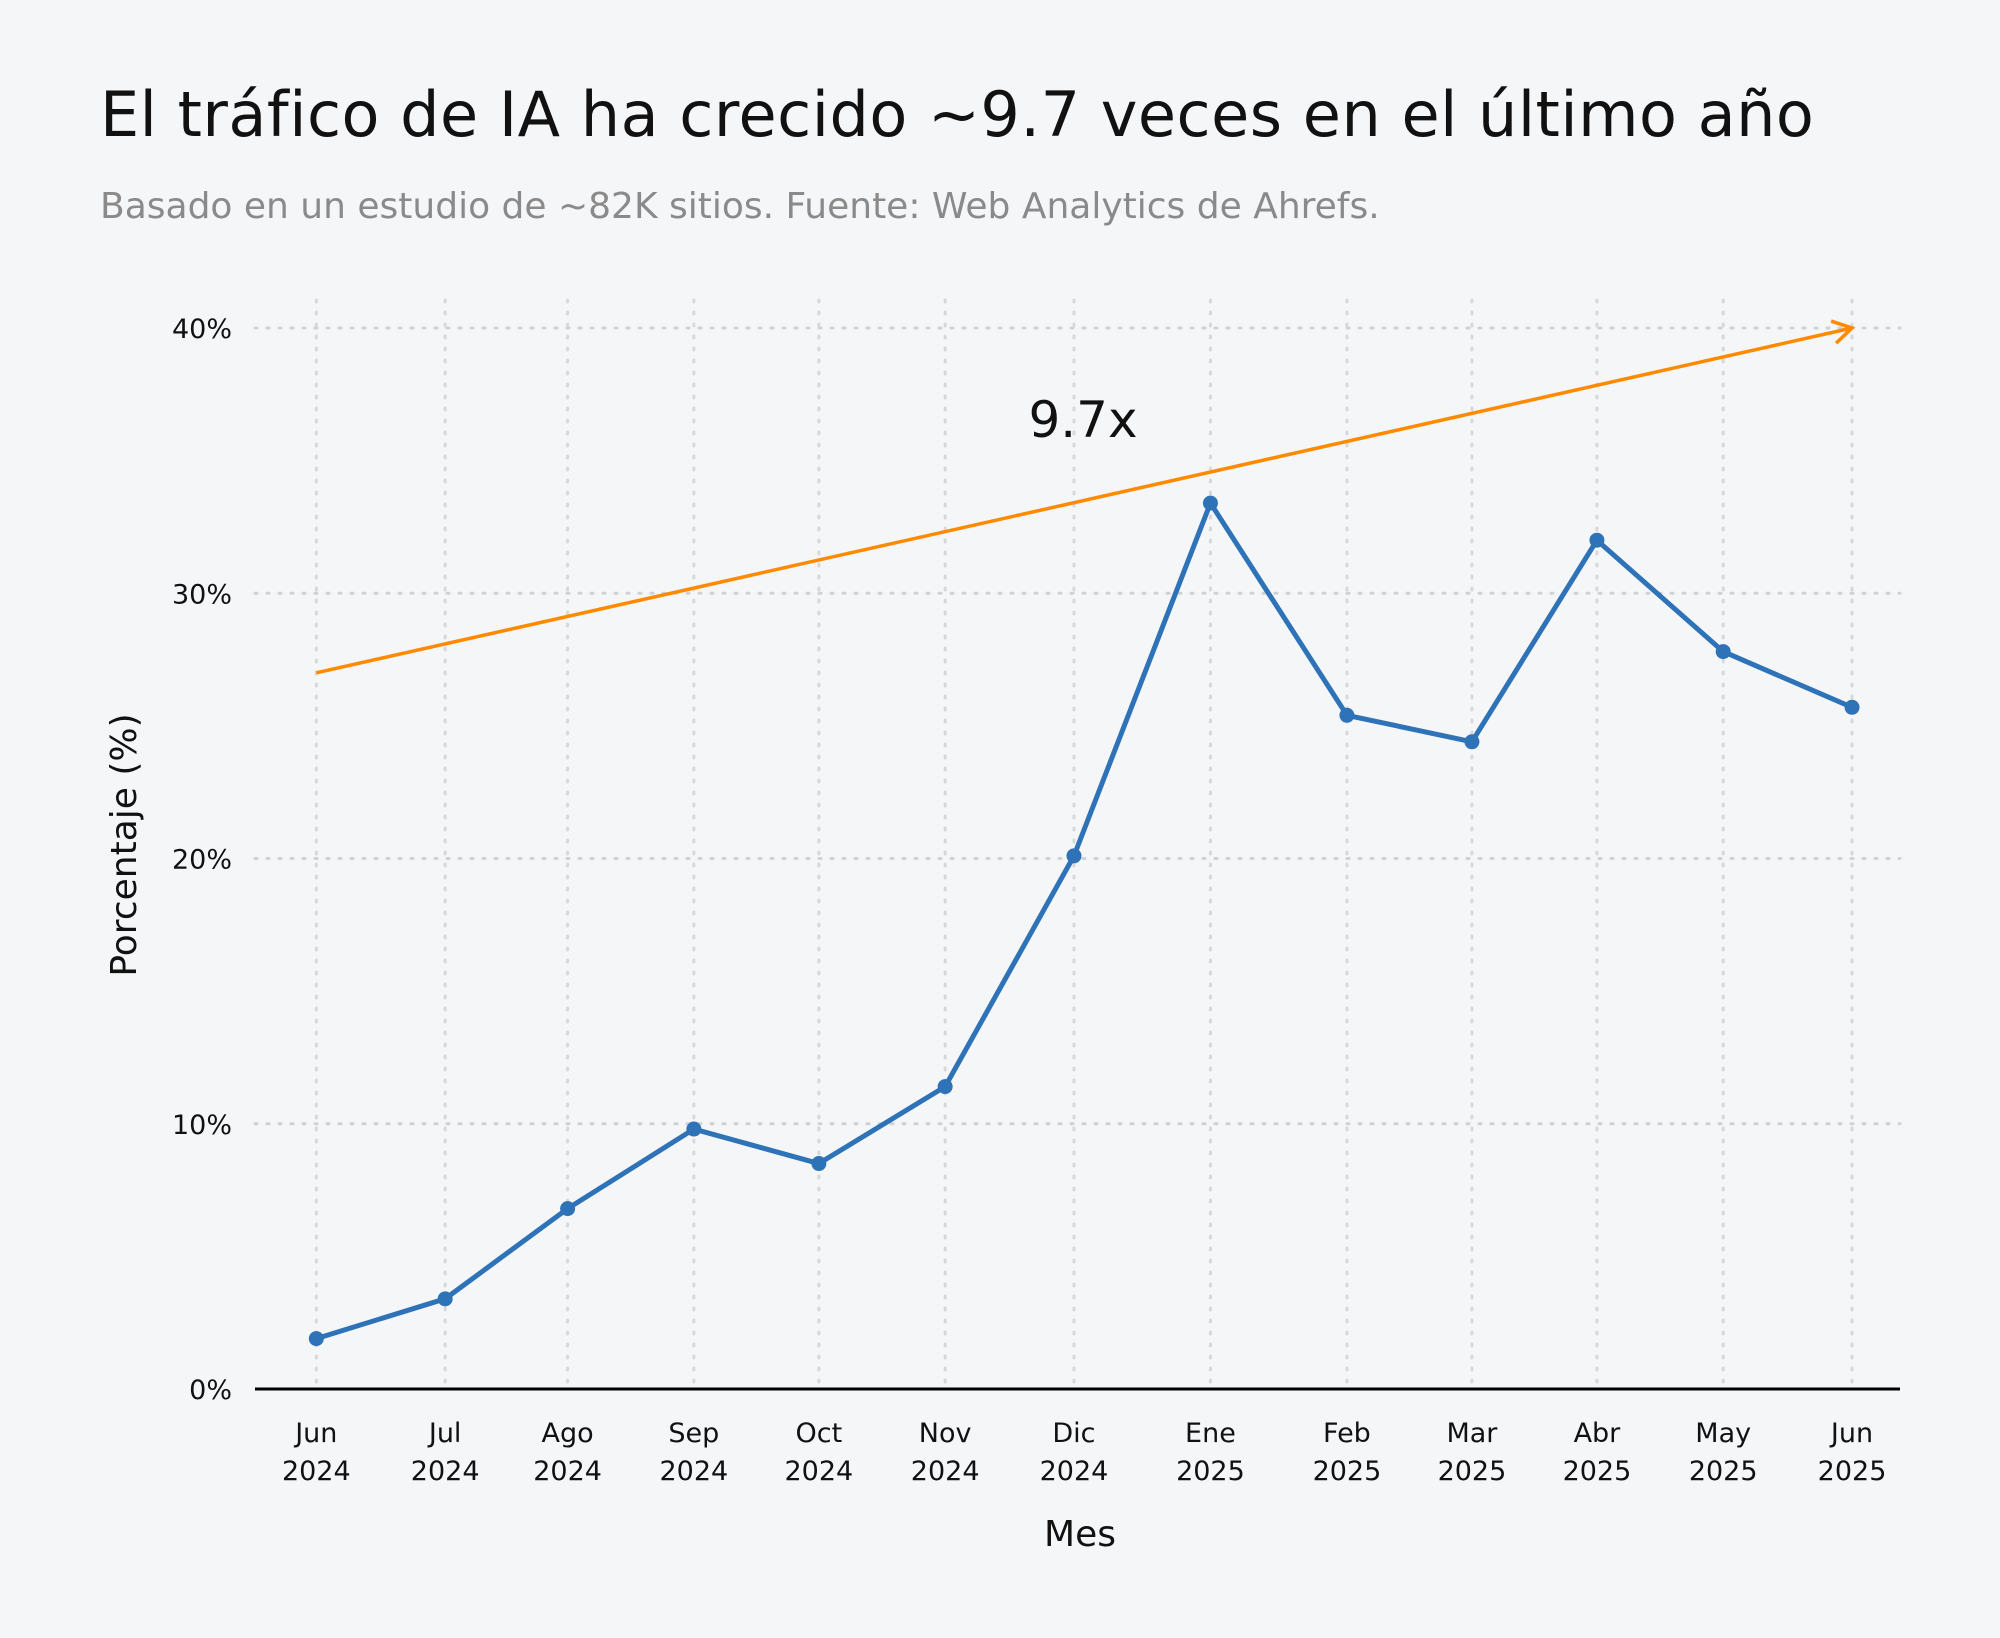 The width and height of the screenshot is (2000, 1638). I want to click on x-tick-label: Ene, so click(1210, 1433).